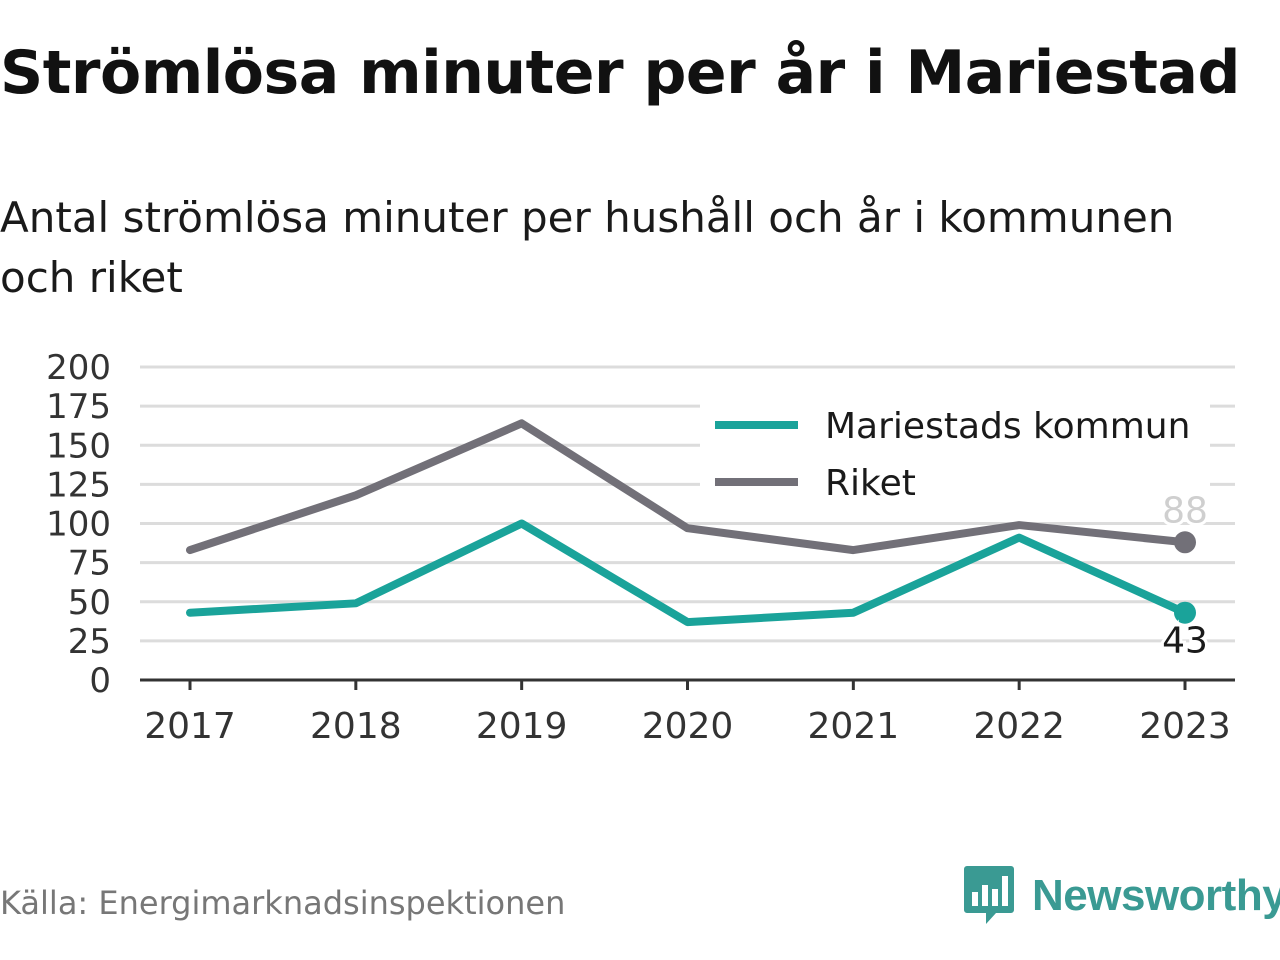 The height and width of the screenshot is (960, 1280). What do you see at coordinates (1185, 510) in the screenshot?
I see `end-label-riket: 88` at bounding box center [1185, 510].